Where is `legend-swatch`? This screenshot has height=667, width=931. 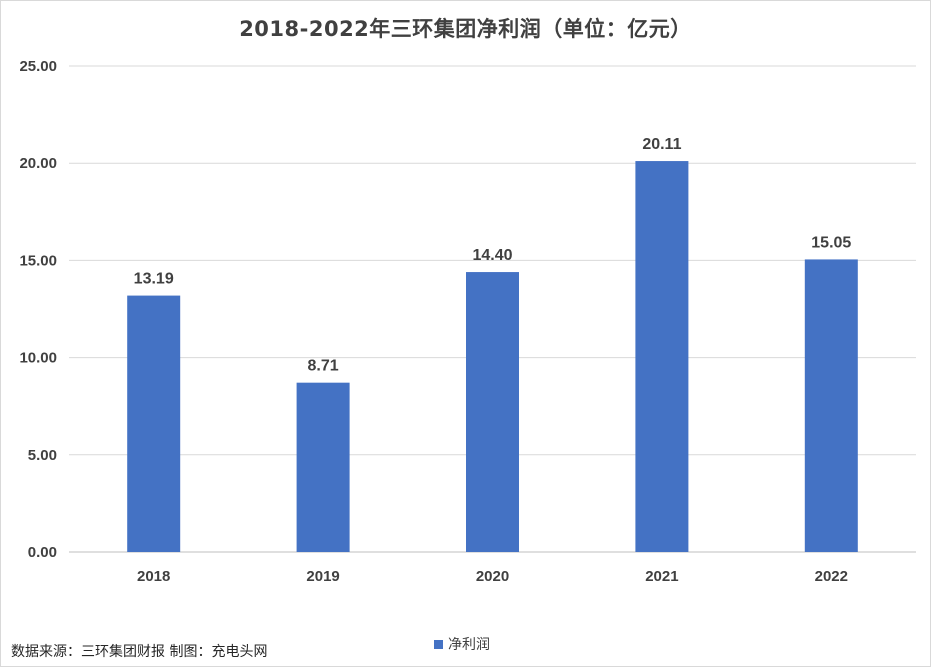
legend-swatch is located at coordinates (438, 644).